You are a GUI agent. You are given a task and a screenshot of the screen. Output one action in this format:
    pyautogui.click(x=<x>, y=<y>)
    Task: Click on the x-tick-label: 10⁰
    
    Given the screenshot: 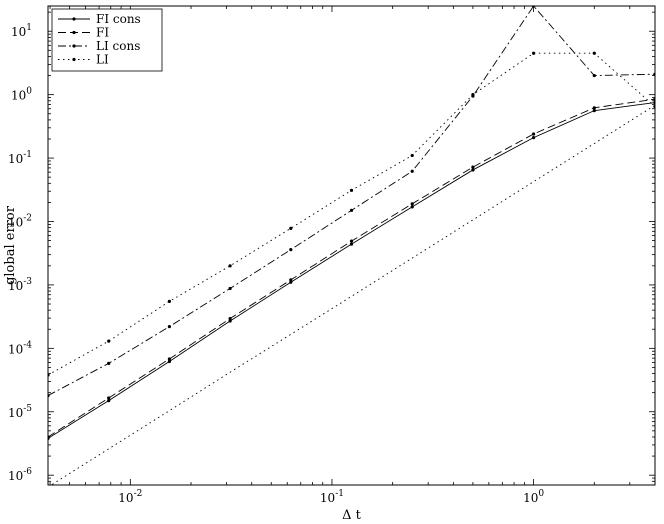 What is the action you would take?
    pyautogui.click(x=533, y=497)
    